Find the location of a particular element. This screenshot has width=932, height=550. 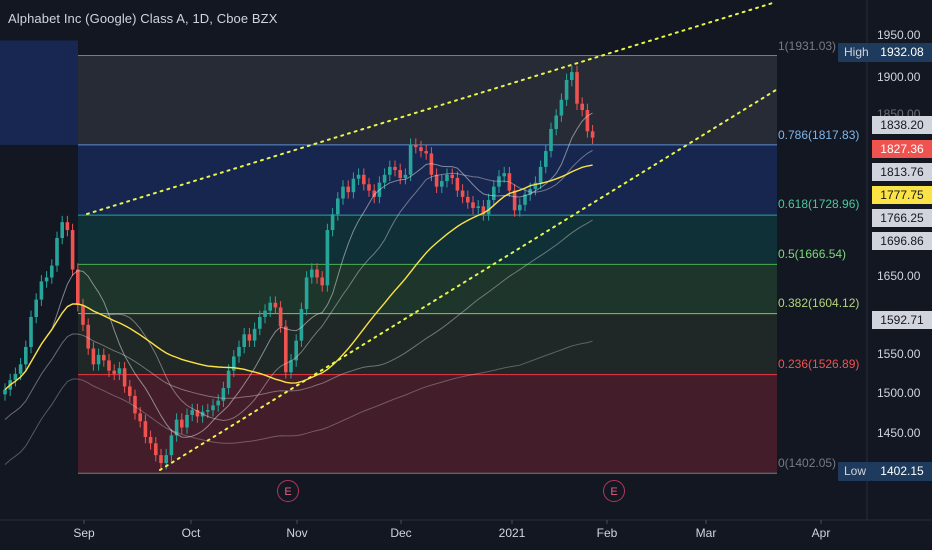

price-tag: 1696.86 is located at coordinates (902, 241).